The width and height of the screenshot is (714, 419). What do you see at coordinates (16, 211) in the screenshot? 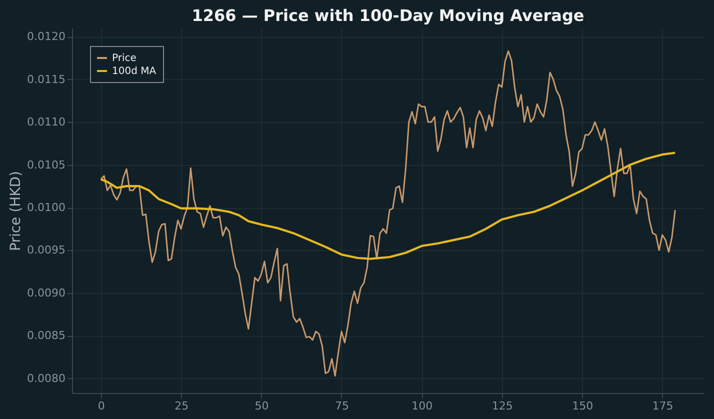
I see `y-axis-title: Price (HKD)` at bounding box center [16, 211].